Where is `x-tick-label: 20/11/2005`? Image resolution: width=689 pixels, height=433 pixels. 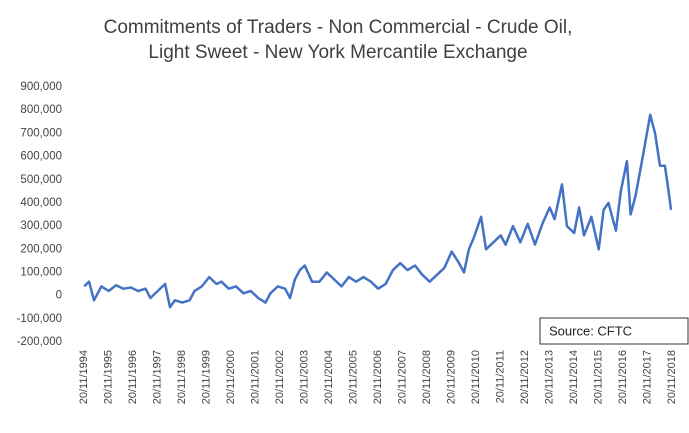 x-tick-label: 20/11/2005 is located at coordinates (353, 377).